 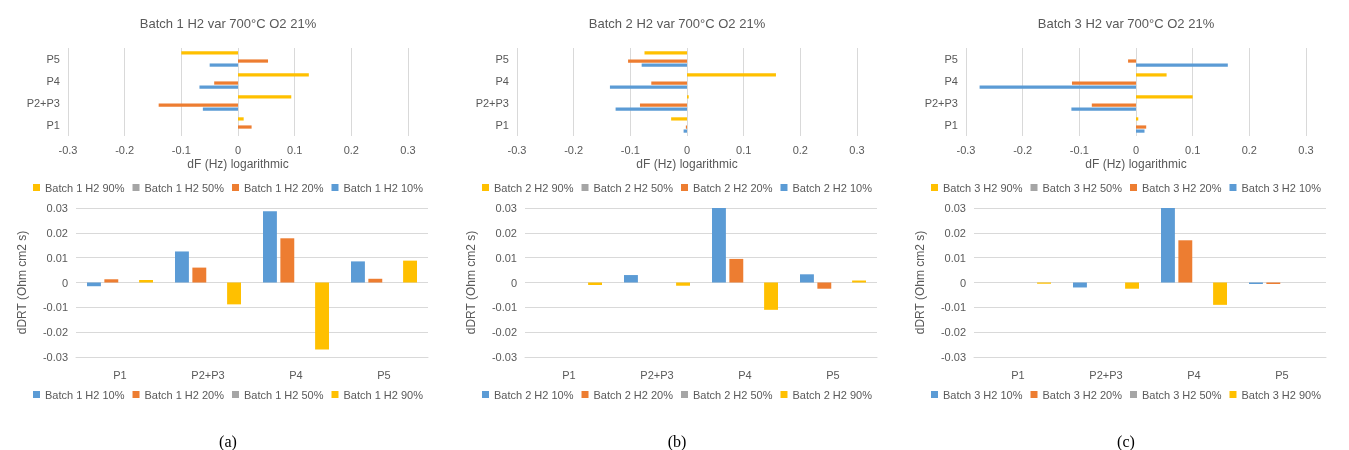 What do you see at coordinates (677, 23) in the screenshot?
I see `chart-title: Batch 2 H2 var 700°C O2 21%` at bounding box center [677, 23].